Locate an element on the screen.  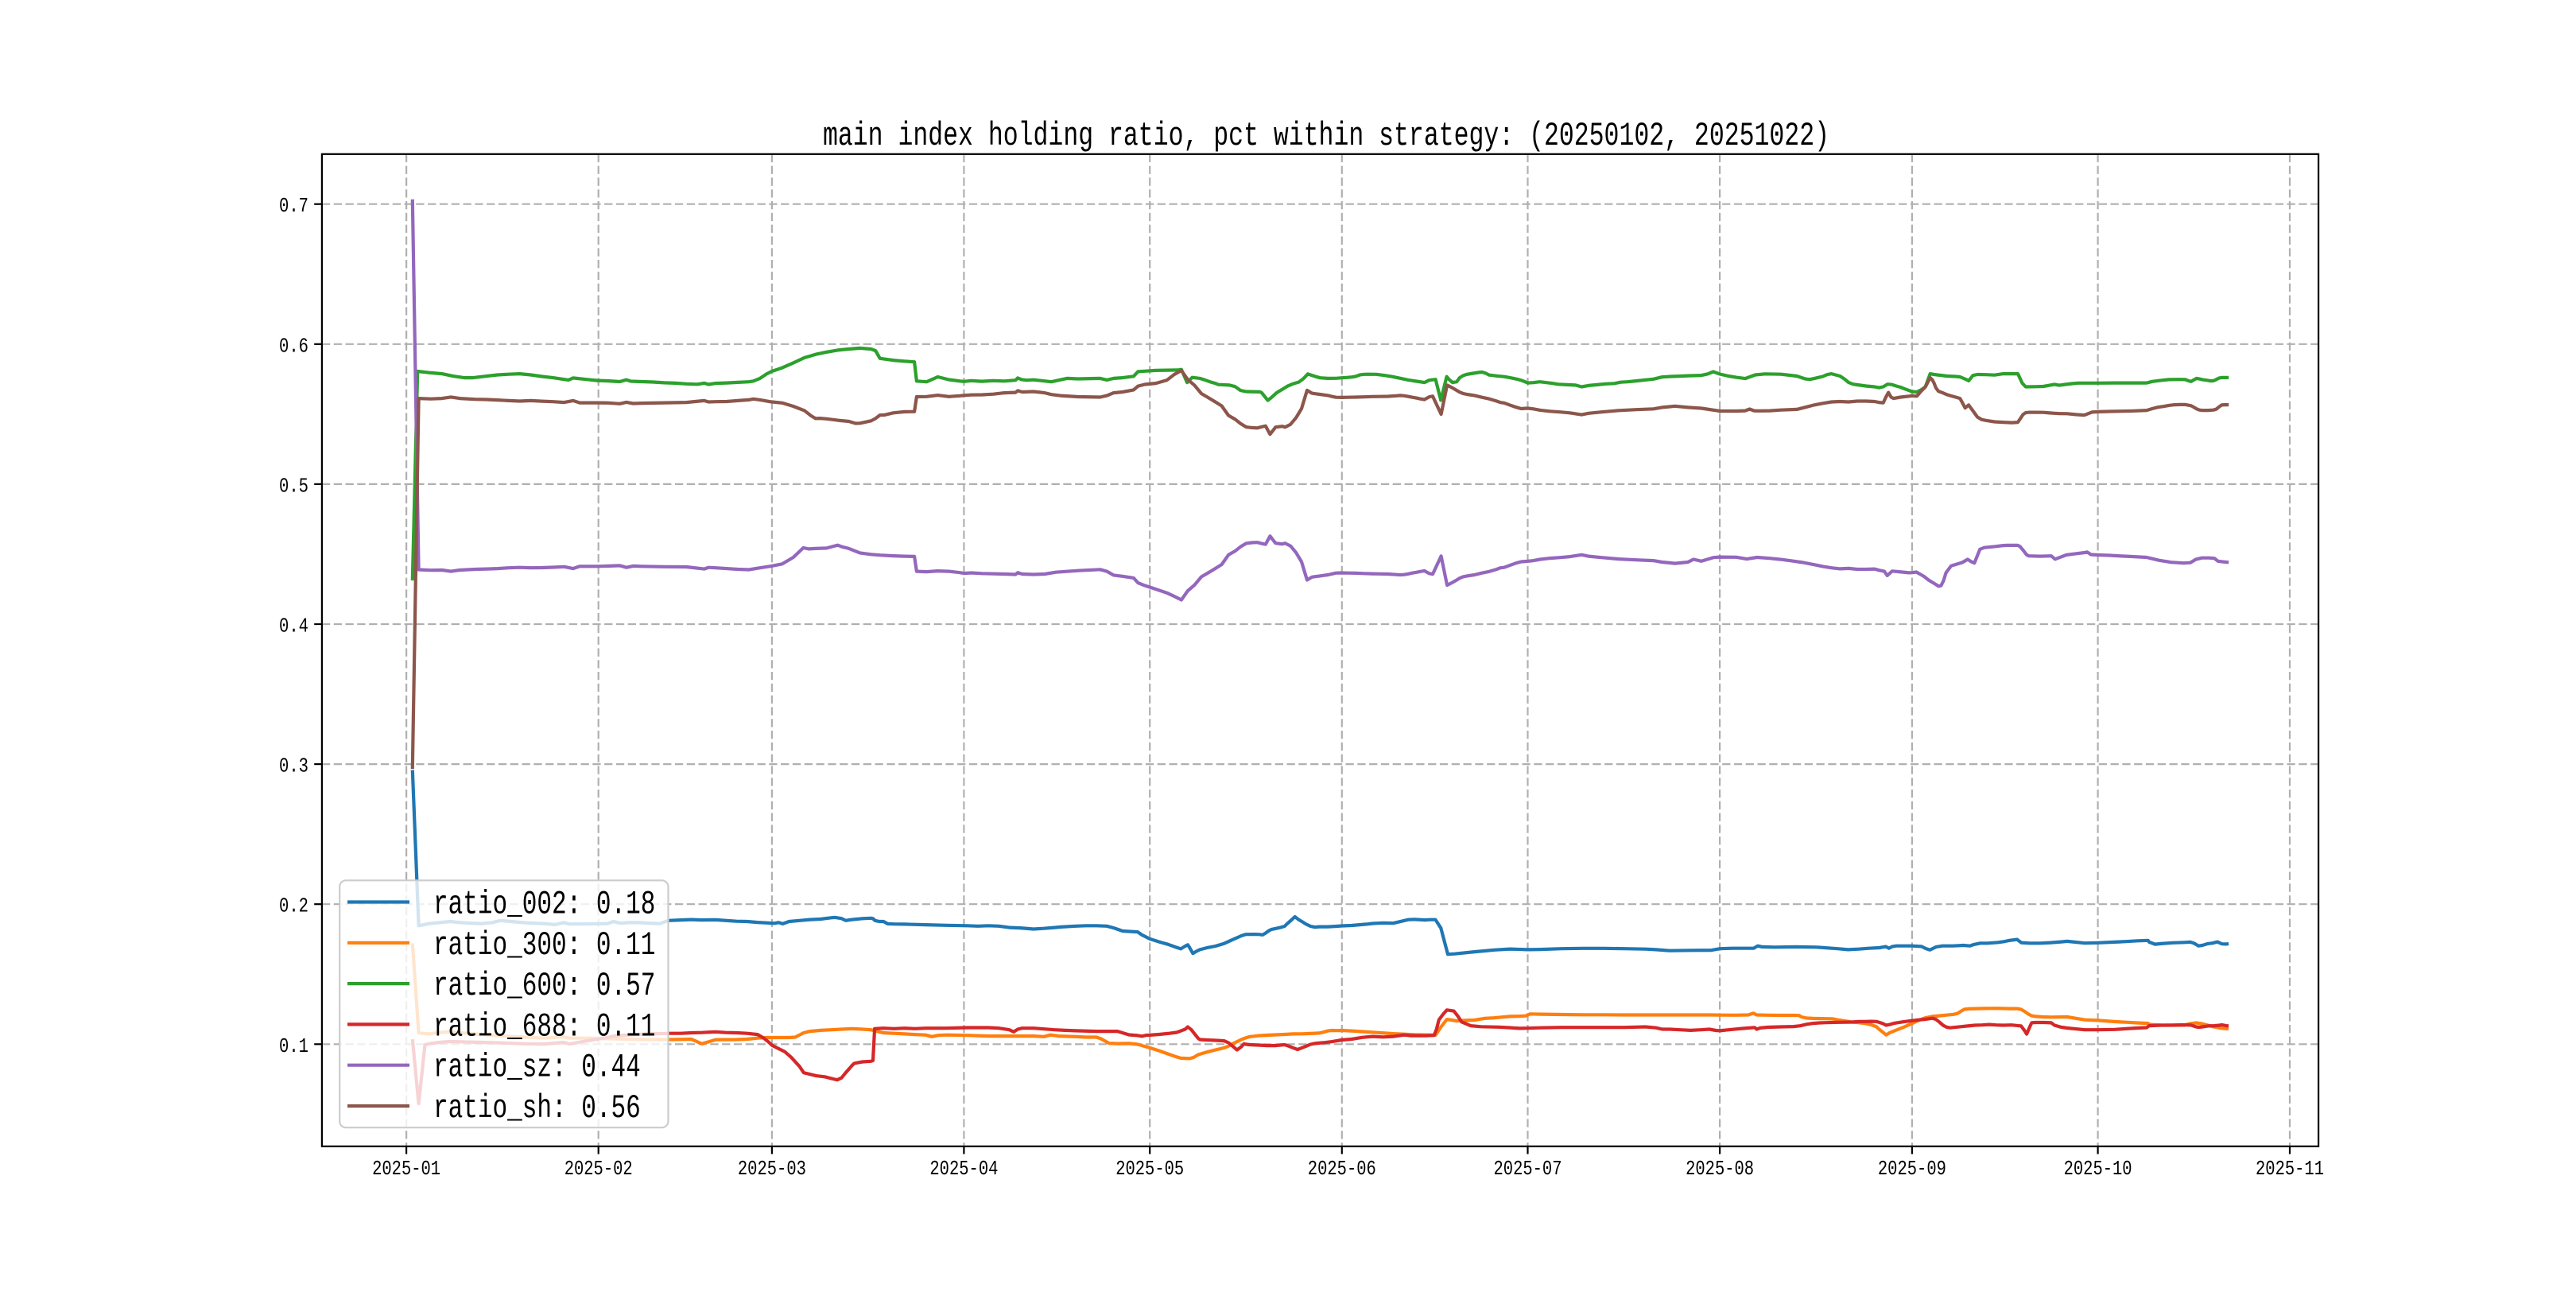
svg-text: 2025-05 is located at coordinates (1149, 1169).